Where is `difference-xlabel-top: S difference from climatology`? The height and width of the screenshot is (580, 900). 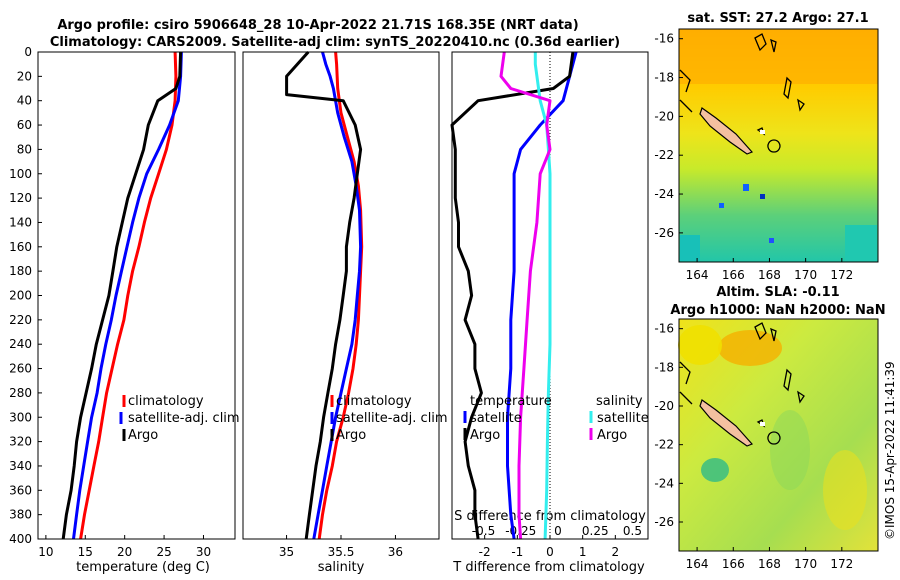
difference-xlabel-top: S difference from climatology is located at coordinates (550, 516).